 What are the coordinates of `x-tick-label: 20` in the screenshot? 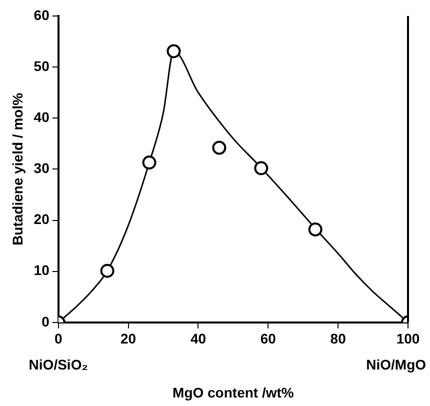 It's located at (128, 338).